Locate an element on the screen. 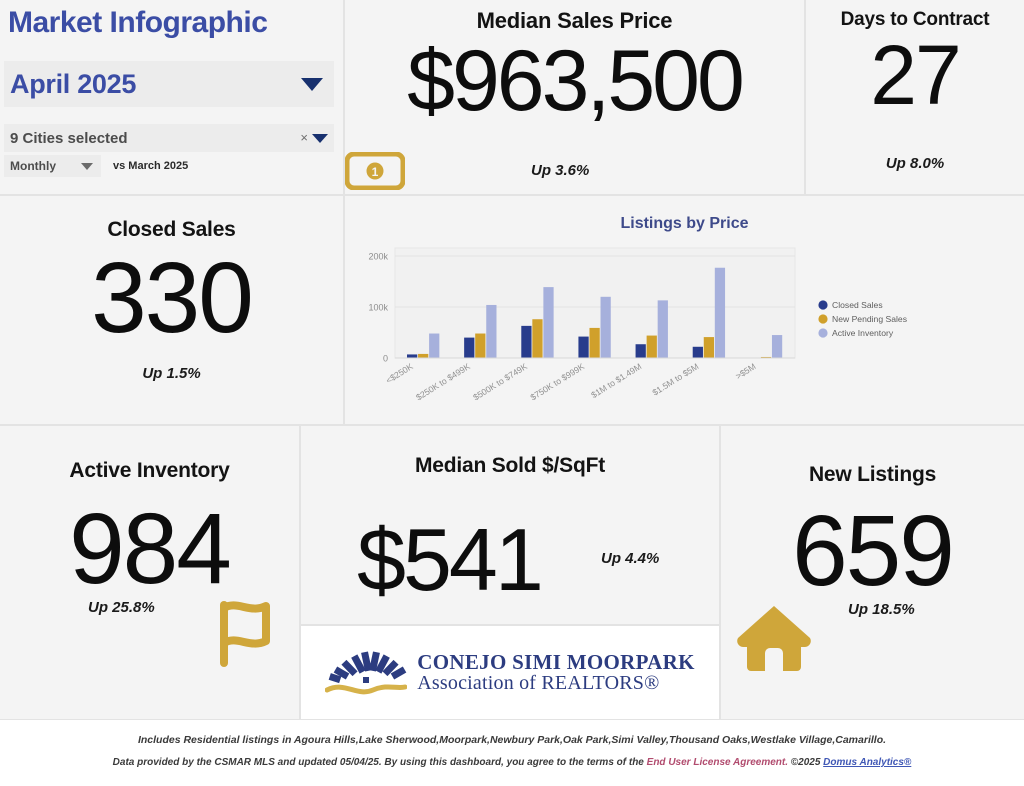 This screenshot has height=786, width=1024. kpi-title: Days to Contract is located at coordinates (915, 19).